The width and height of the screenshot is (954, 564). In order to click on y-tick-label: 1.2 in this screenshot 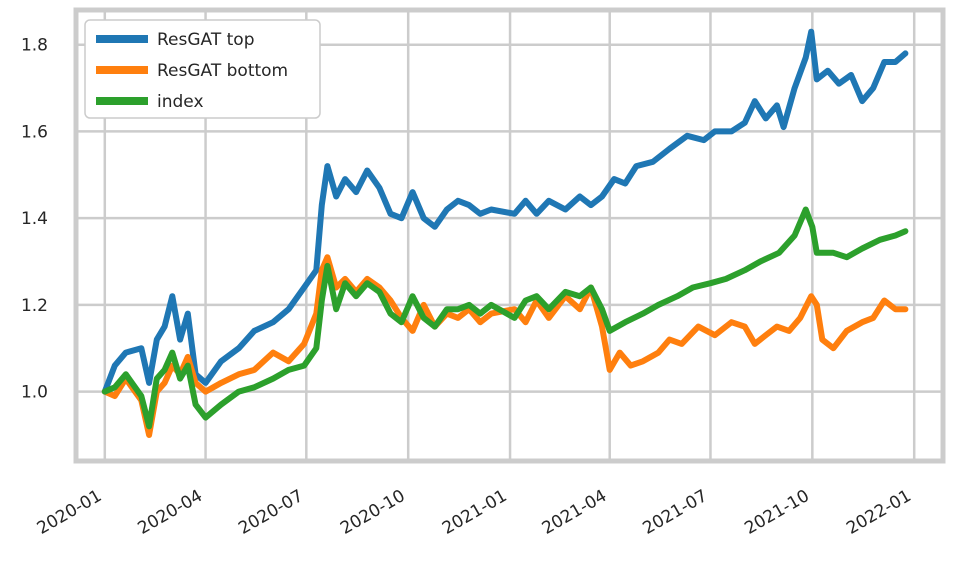, I will do `click(34, 306)`.